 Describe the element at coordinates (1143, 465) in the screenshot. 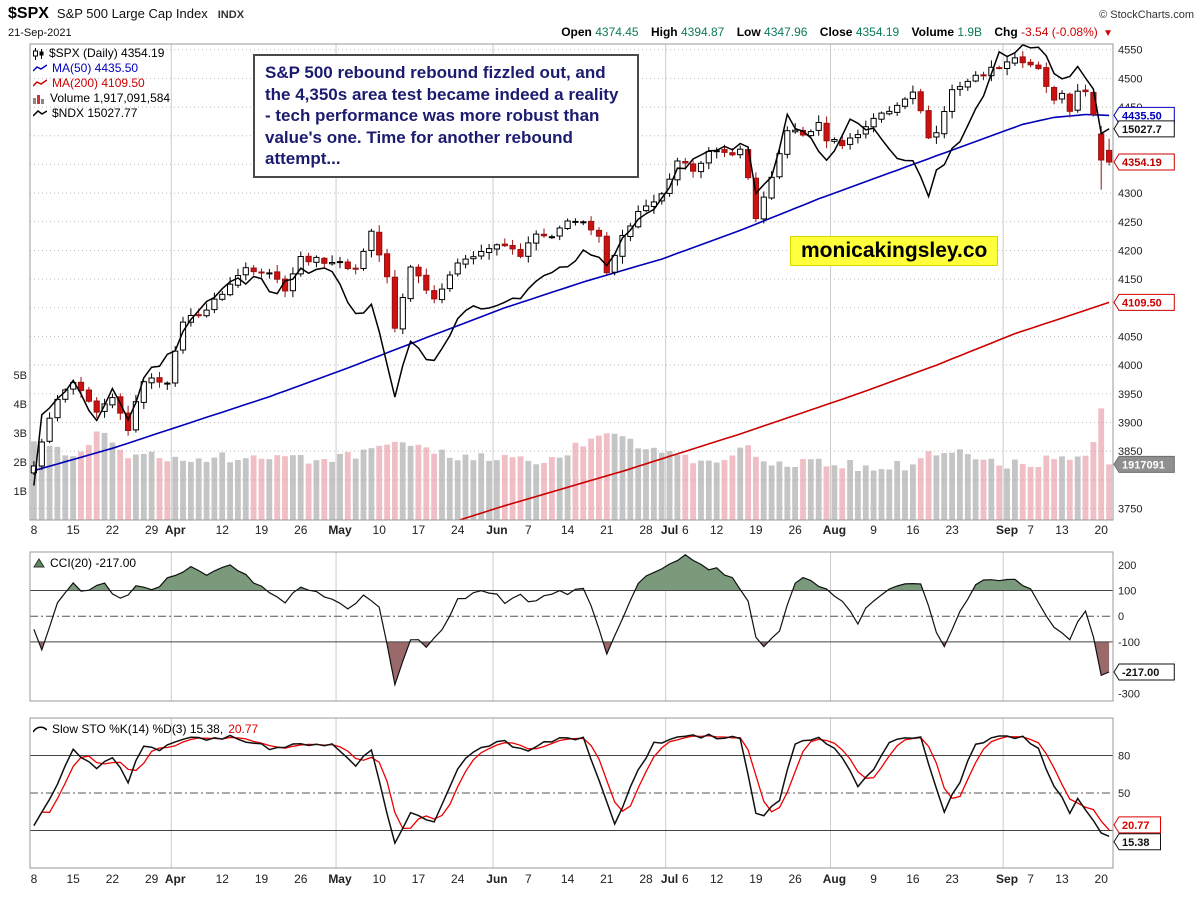

I see `svg-text: 1917091` at that location.